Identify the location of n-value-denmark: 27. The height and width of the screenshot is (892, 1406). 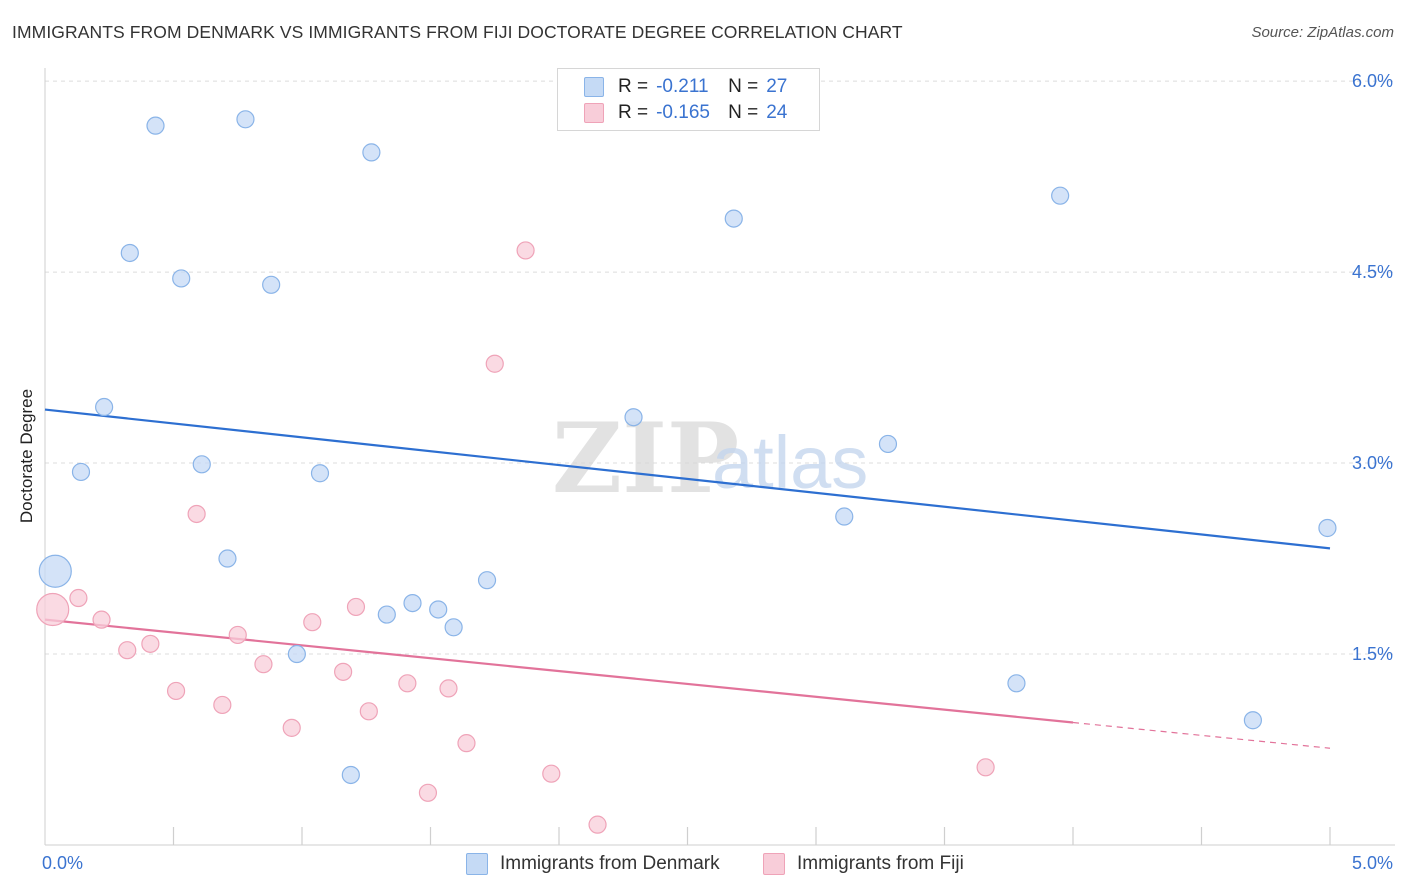
(777, 86).